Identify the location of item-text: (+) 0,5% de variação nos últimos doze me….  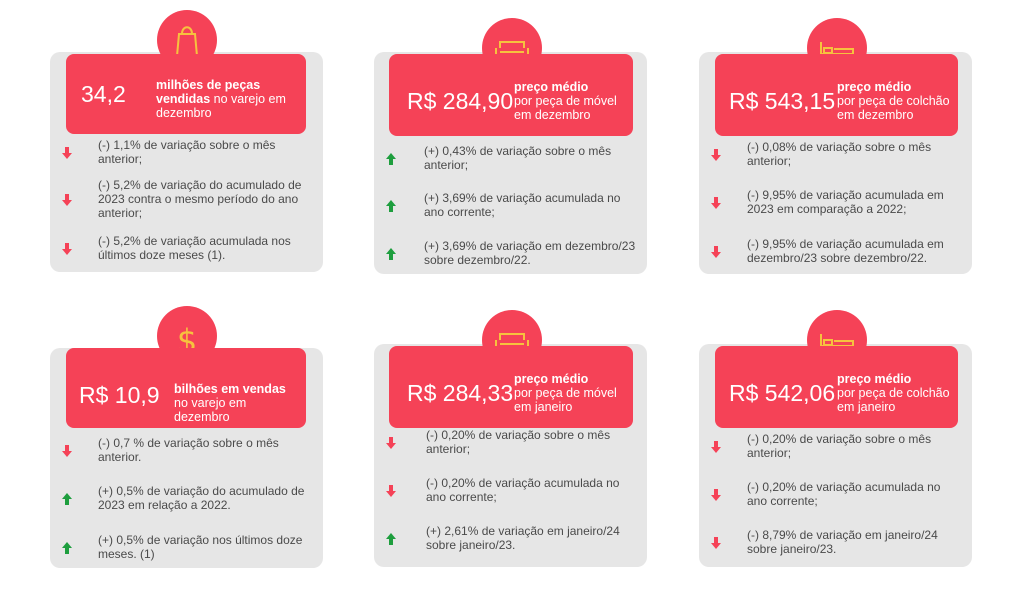
(200, 547).